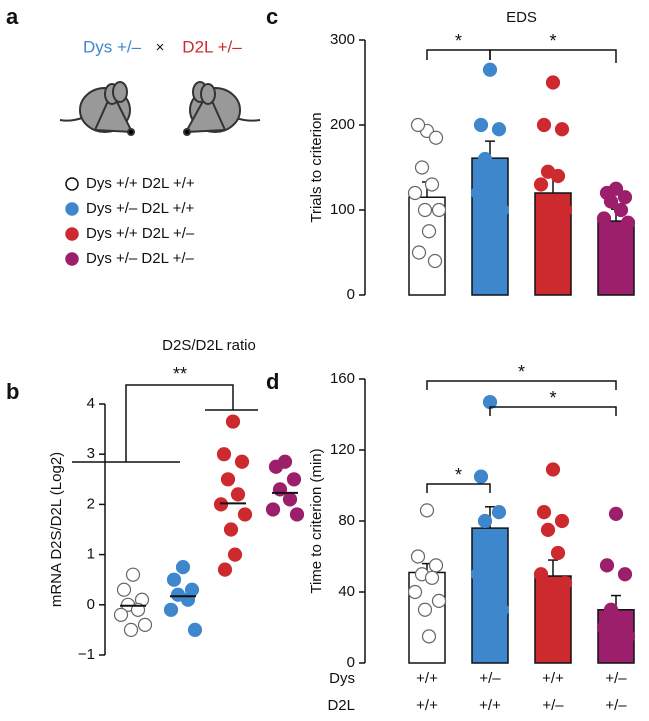 Image resolution: width=649 pixels, height=721 pixels. I want to click on cross-symbol: ×, so click(160, 47).